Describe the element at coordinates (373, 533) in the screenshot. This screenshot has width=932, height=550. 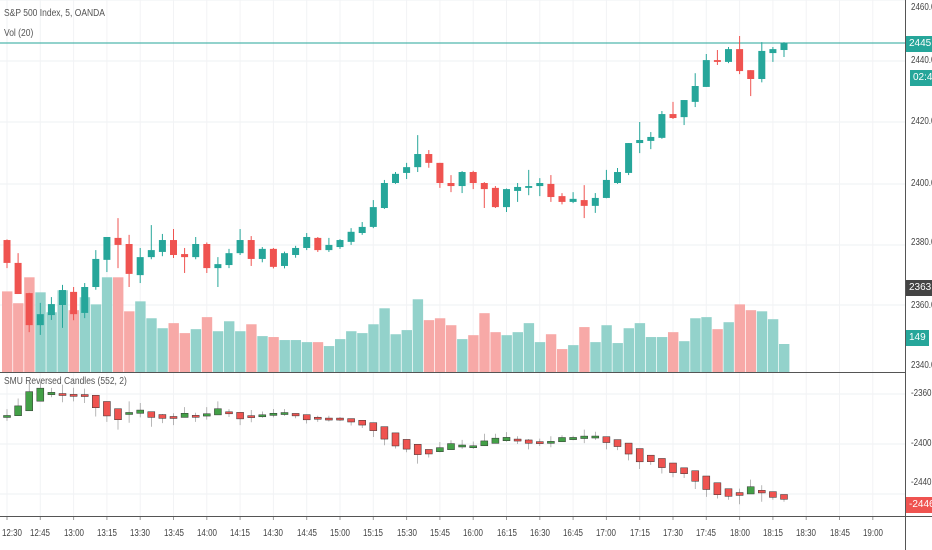
I see `time-axis-label: 15:15` at that location.